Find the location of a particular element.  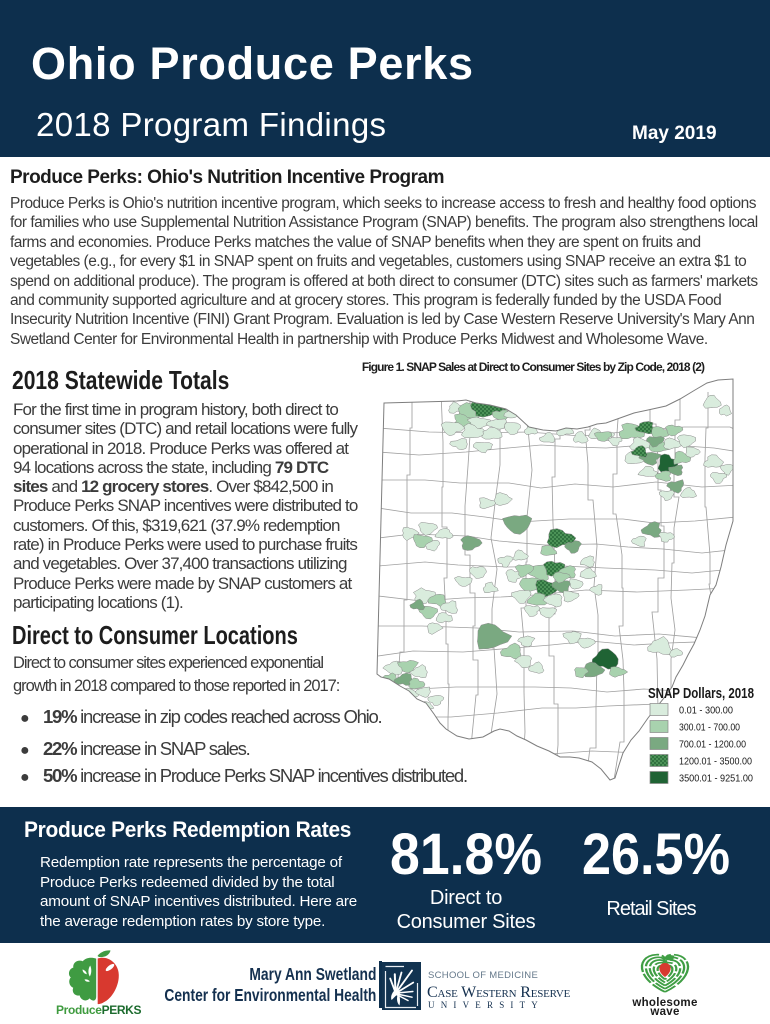

svg-text: SNAP Dollars, 2018 is located at coordinates (701, 693).